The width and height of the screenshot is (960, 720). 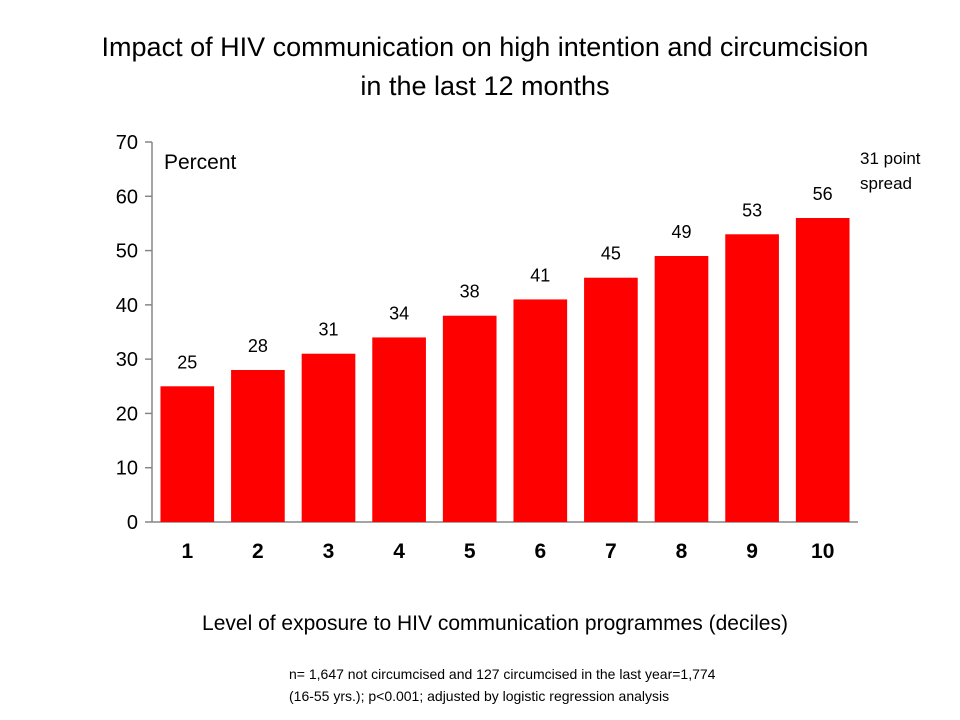 What do you see at coordinates (470, 551) in the screenshot?
I see `x-tick-label: 5` at bounding box center [470, 551].